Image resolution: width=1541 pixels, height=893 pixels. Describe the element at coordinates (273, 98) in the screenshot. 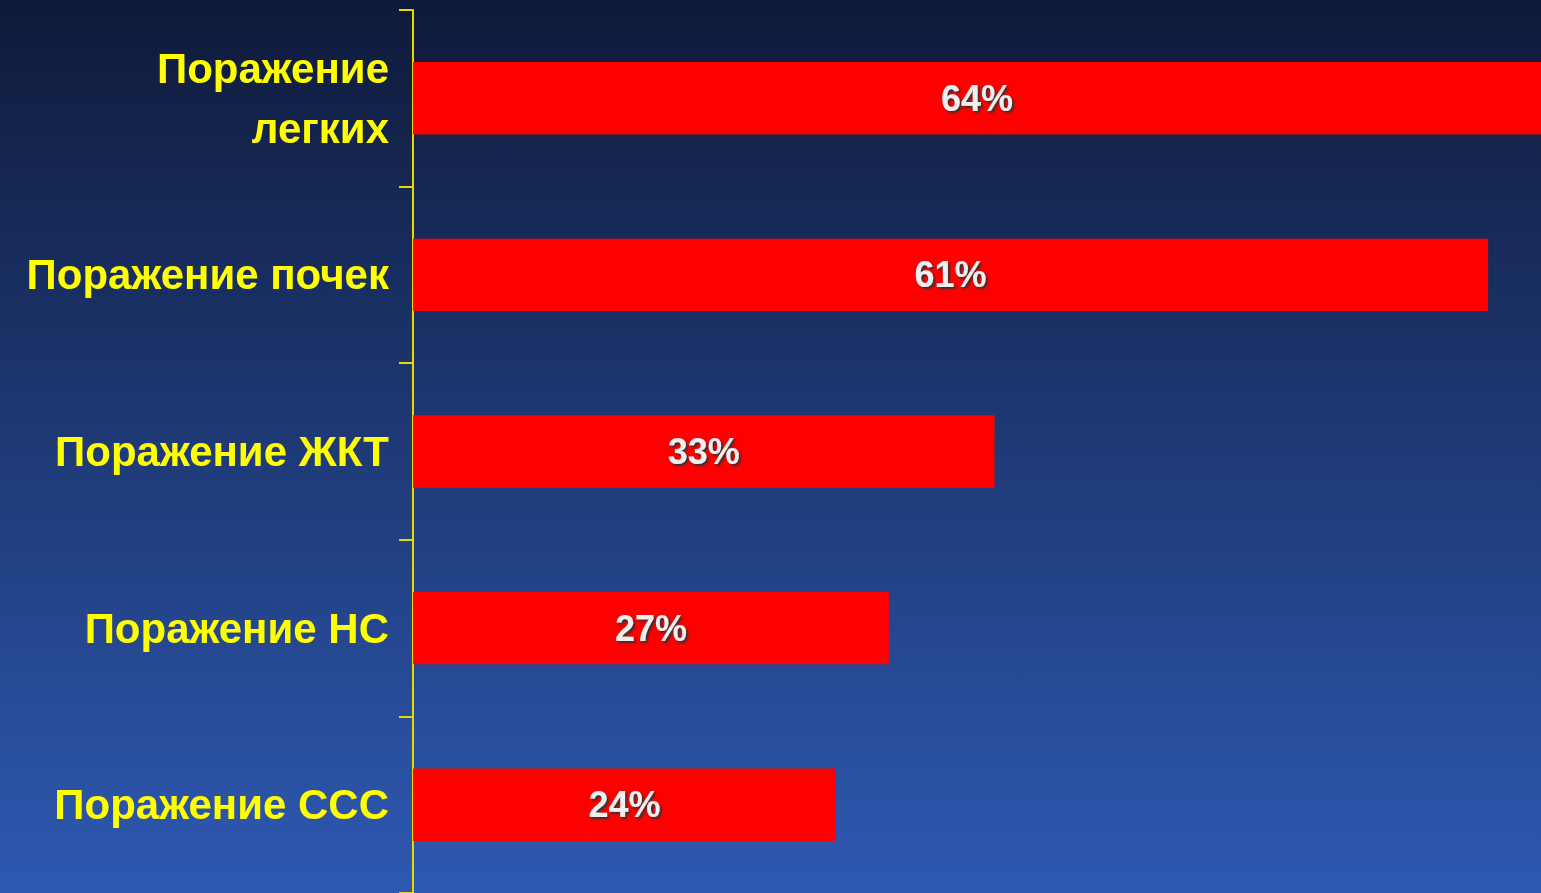

I see `y-tick-label: Поражение легких` at that location.